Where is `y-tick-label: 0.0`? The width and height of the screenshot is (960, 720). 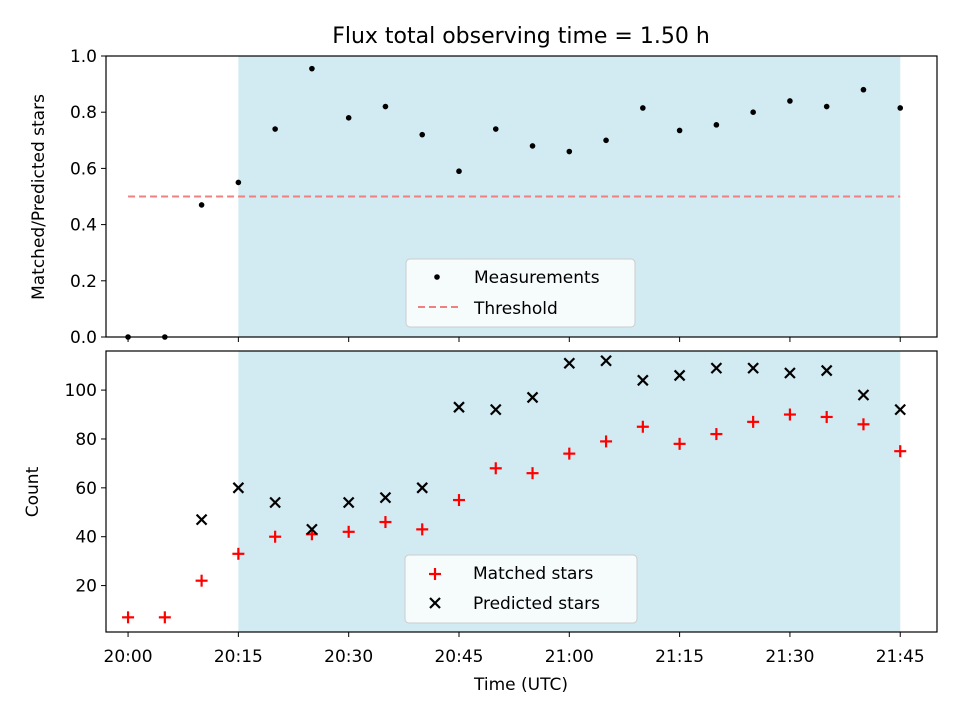
y-tick-label: 0.0 is located at coordinates (83, 338).